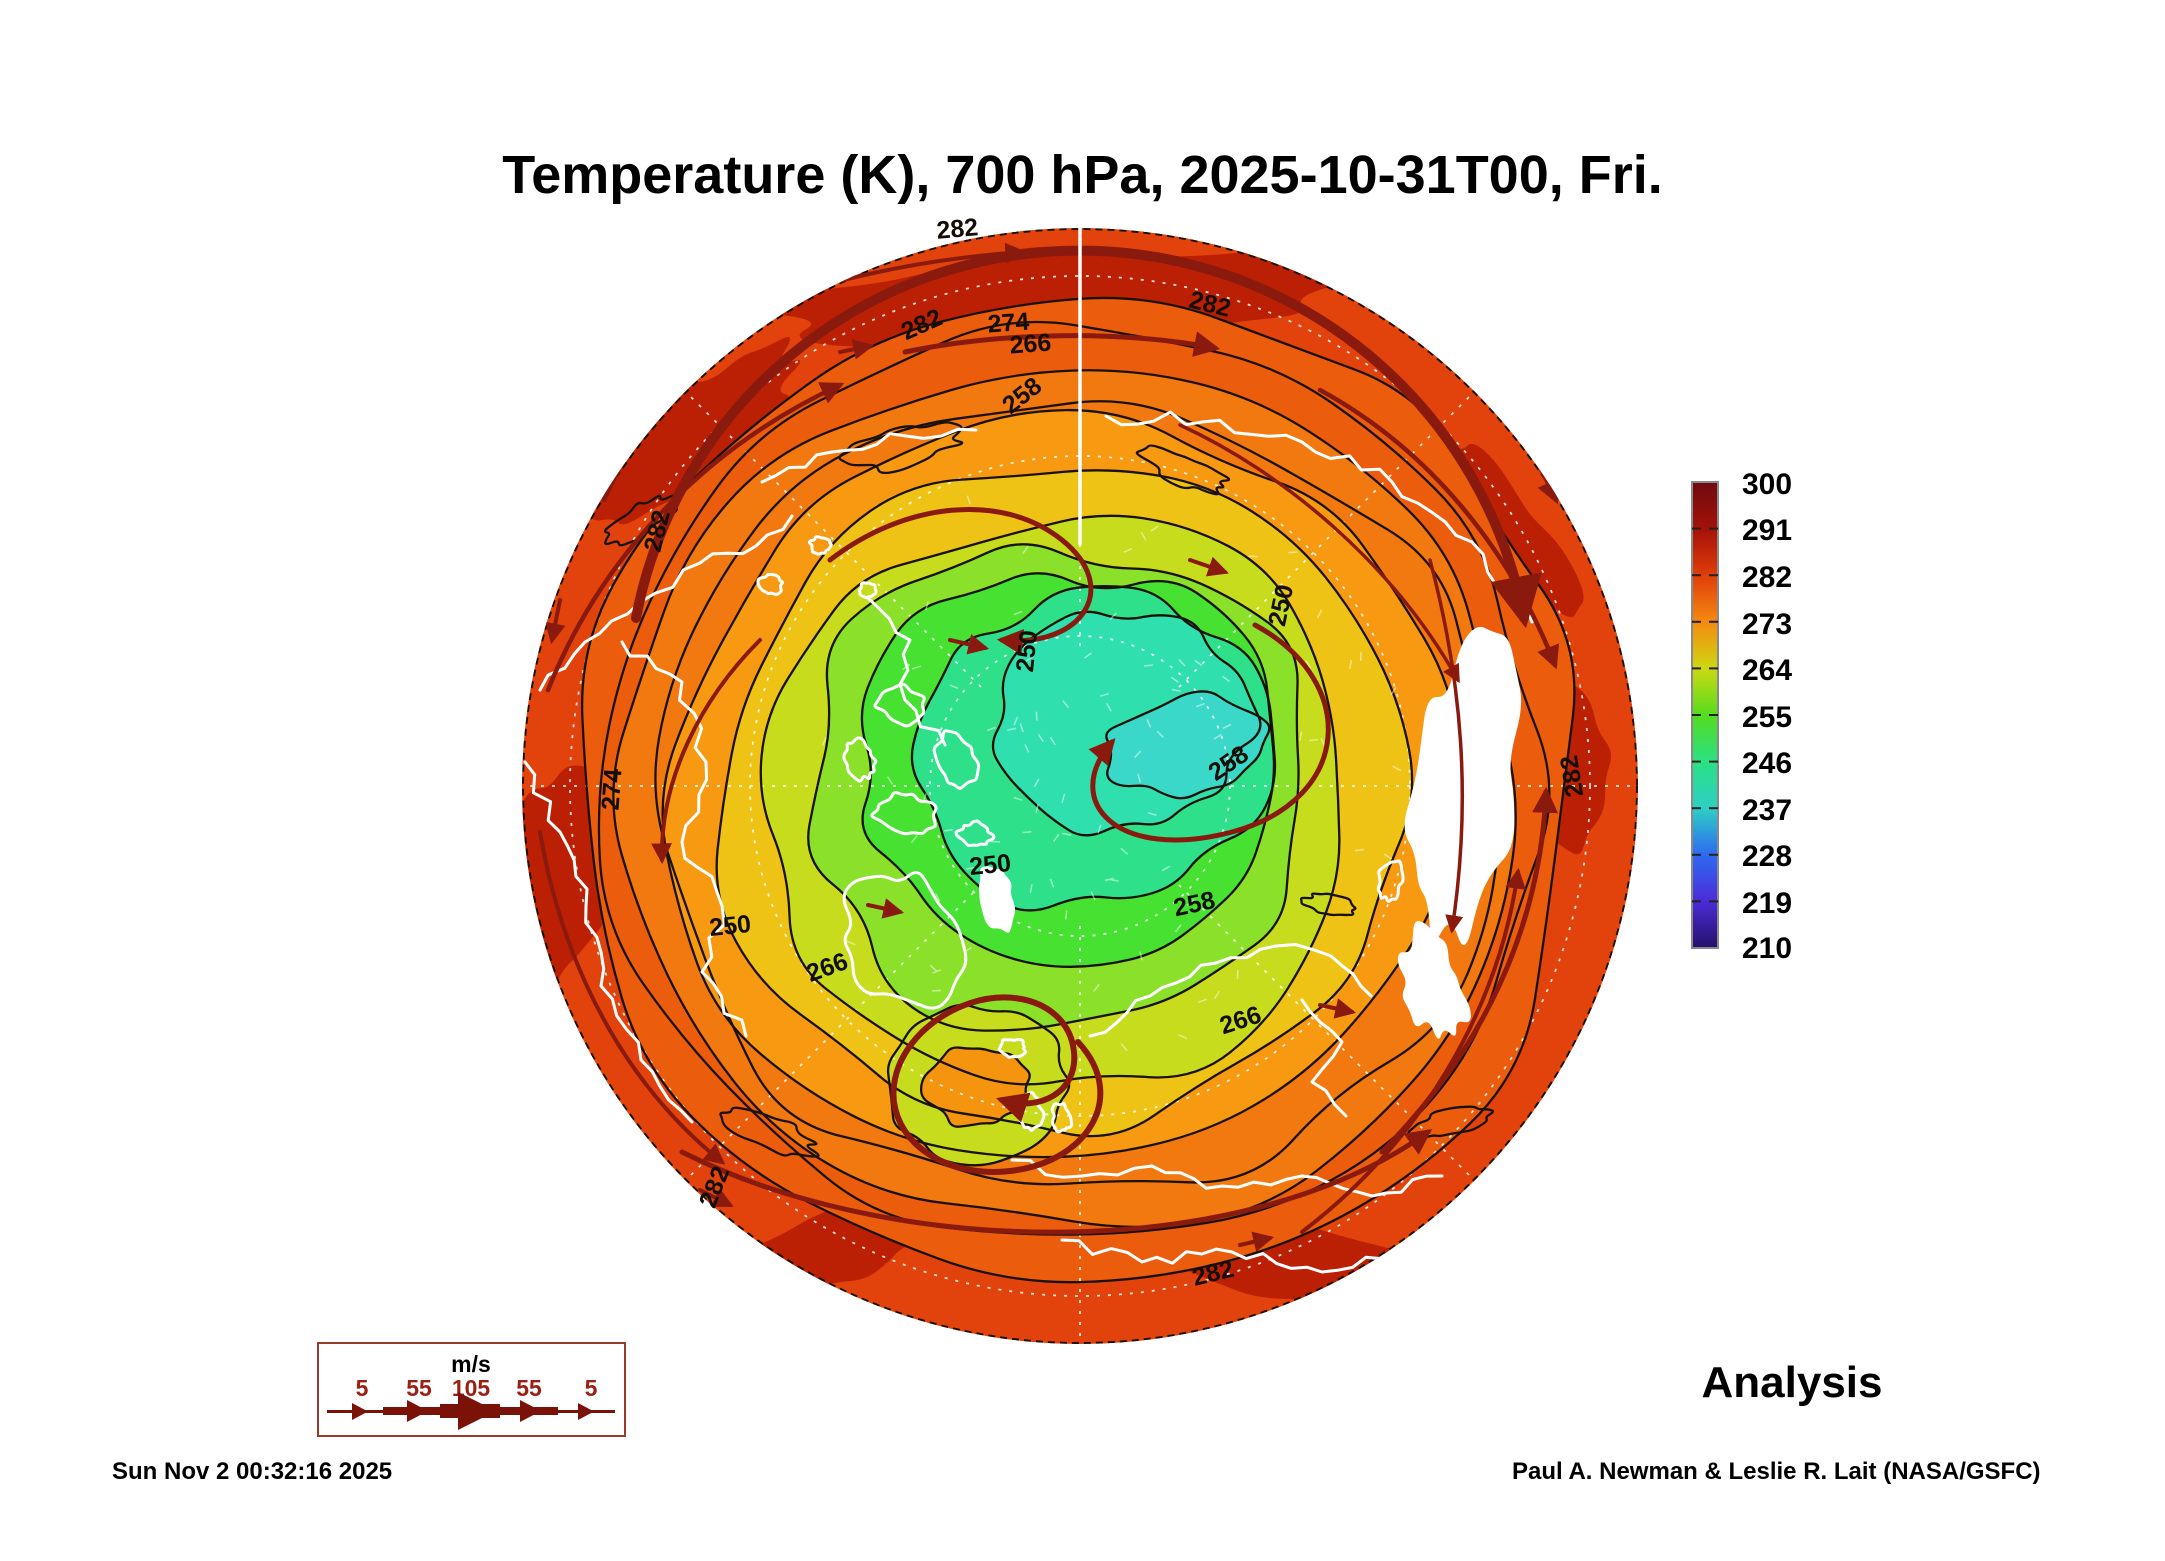 The image size is (2165, 1561). What do you see at coordinates (1705, 715) in the screenshot?
I see `colorbar-ticks` at bounding box center [1705, 715].